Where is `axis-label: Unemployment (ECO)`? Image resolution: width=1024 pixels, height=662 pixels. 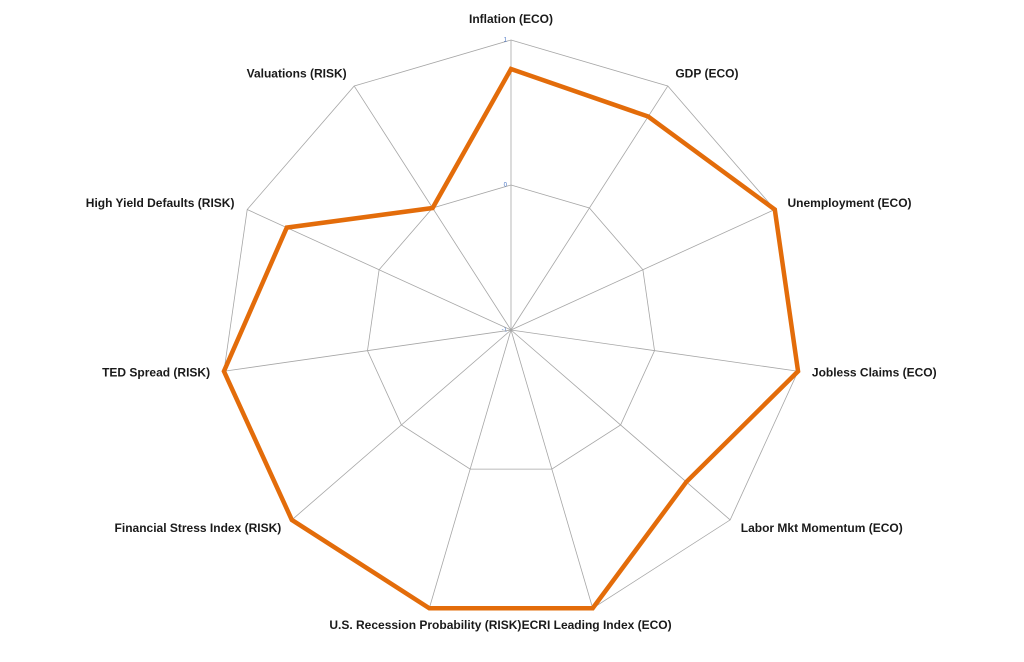 axis-label: Unemployment (ECO) is located at coordinates (850, 203).